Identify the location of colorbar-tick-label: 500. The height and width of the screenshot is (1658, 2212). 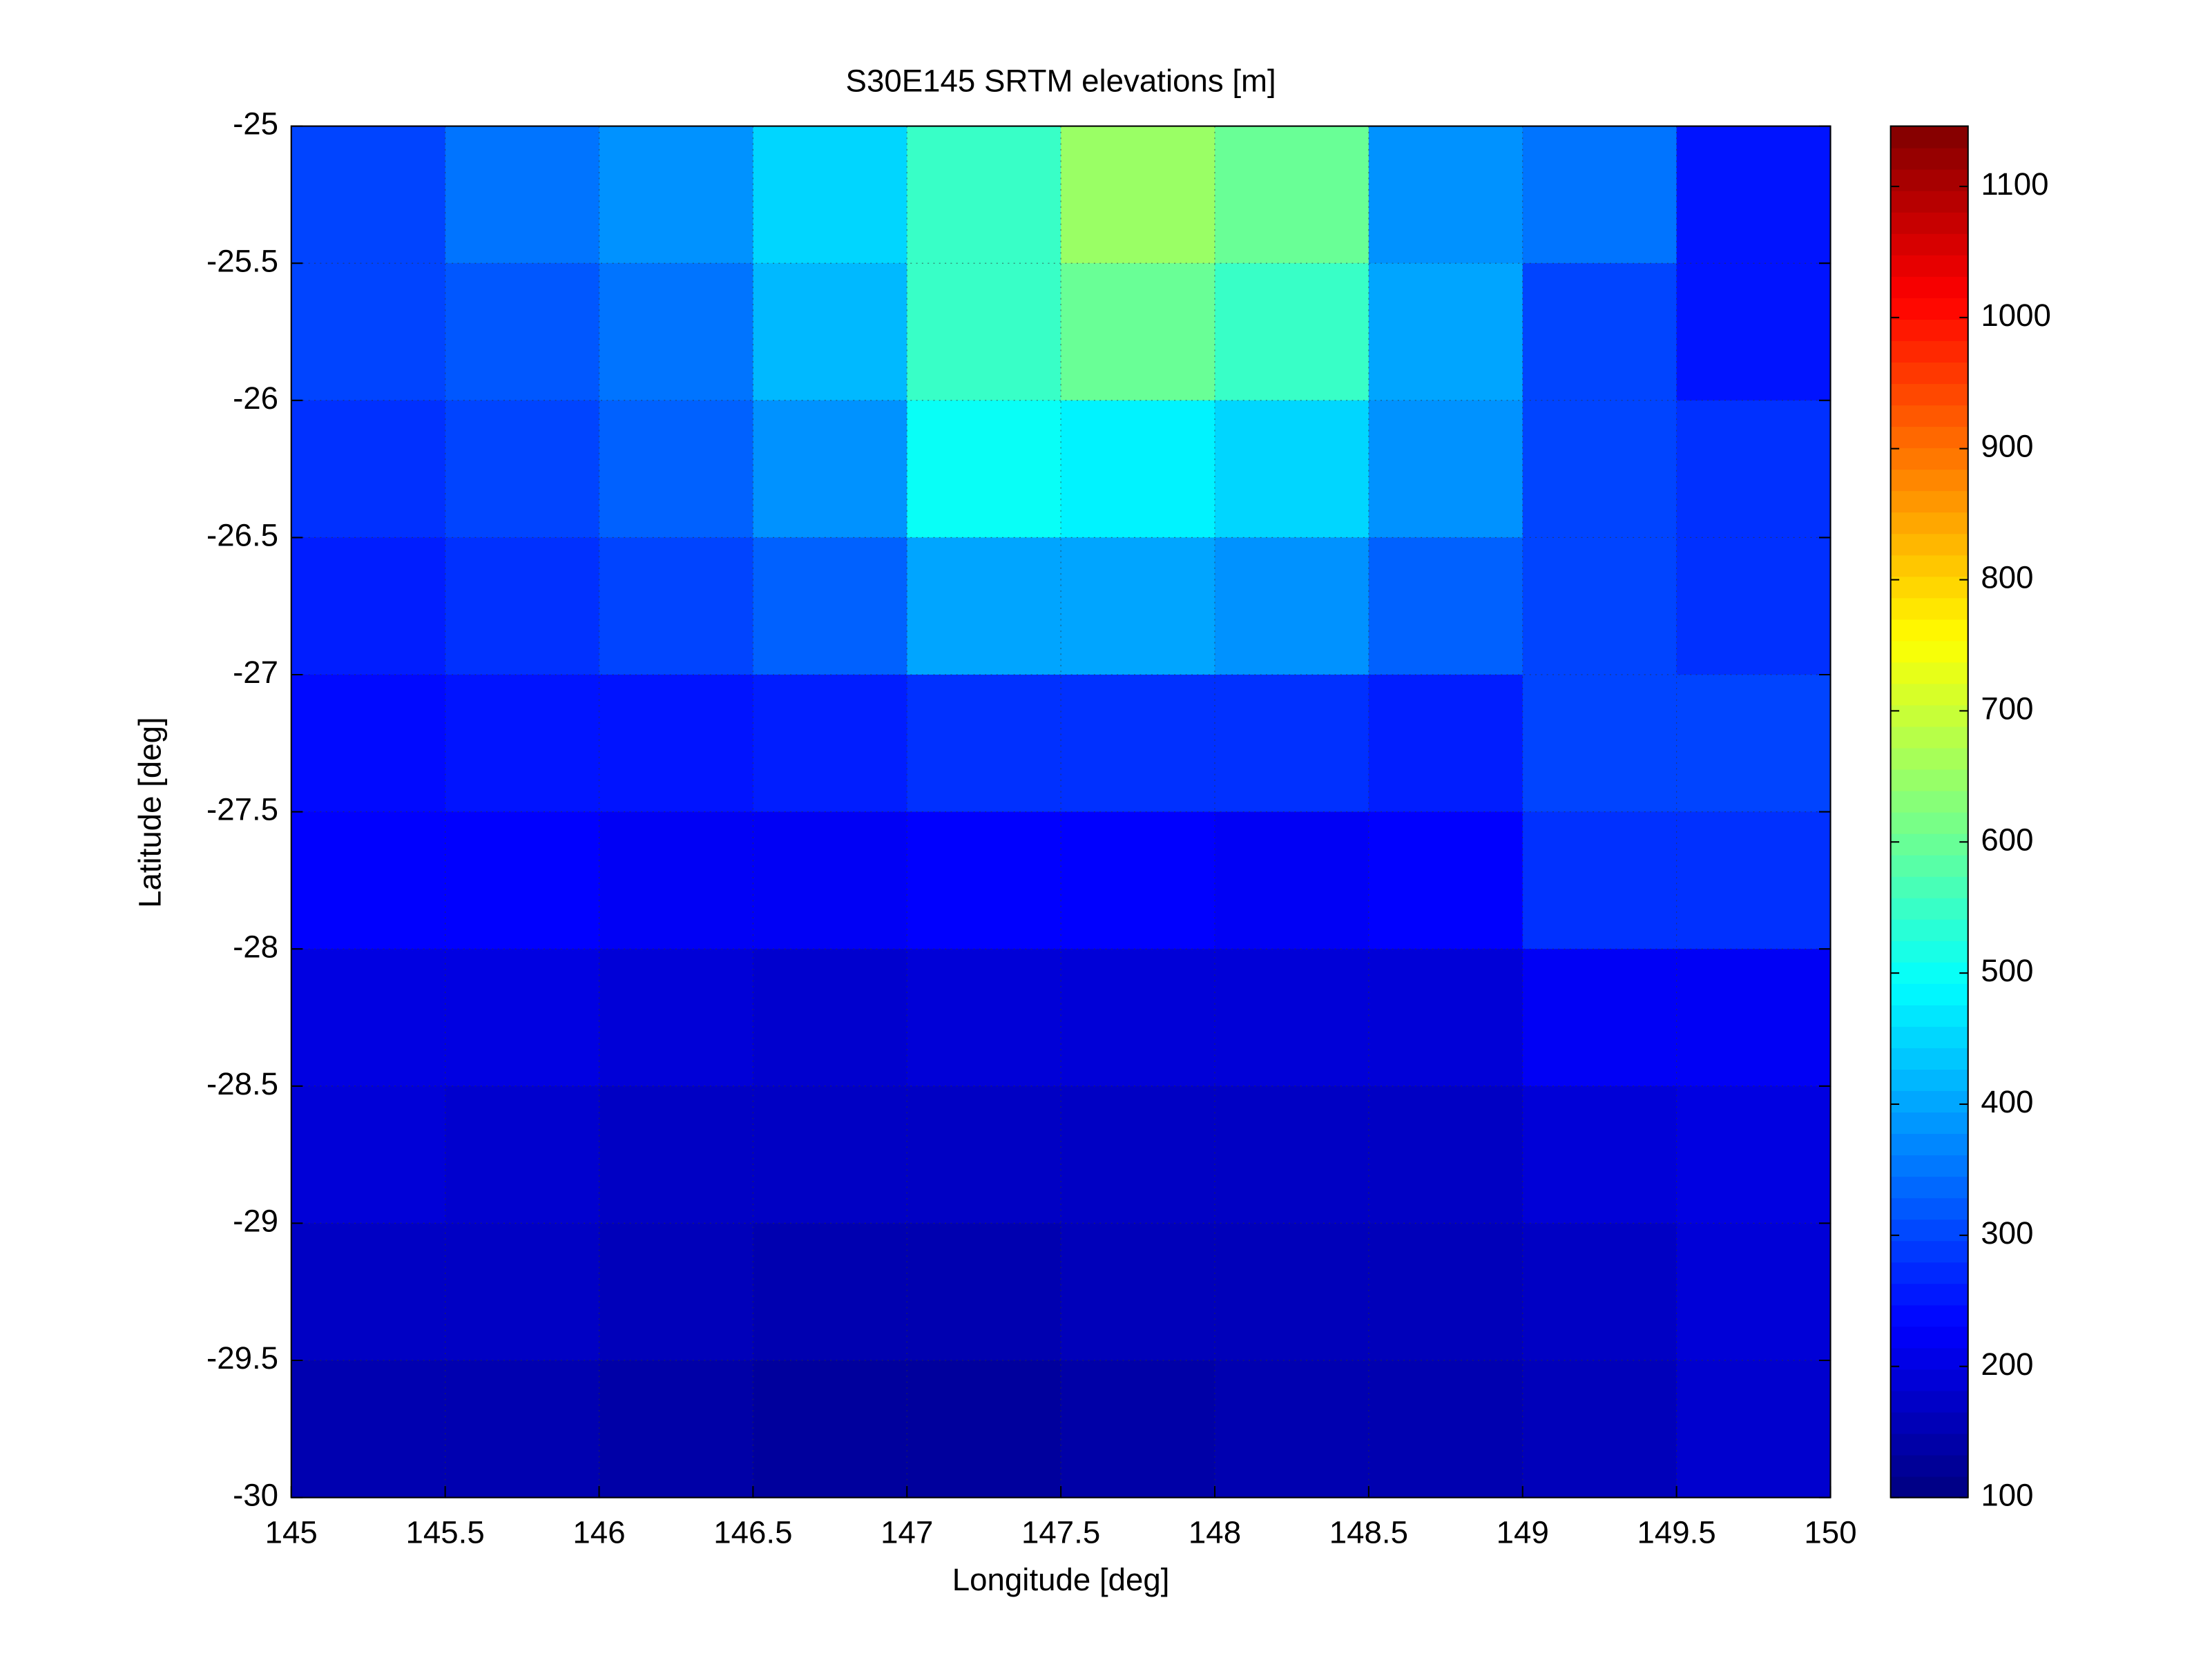
(2007, 971).